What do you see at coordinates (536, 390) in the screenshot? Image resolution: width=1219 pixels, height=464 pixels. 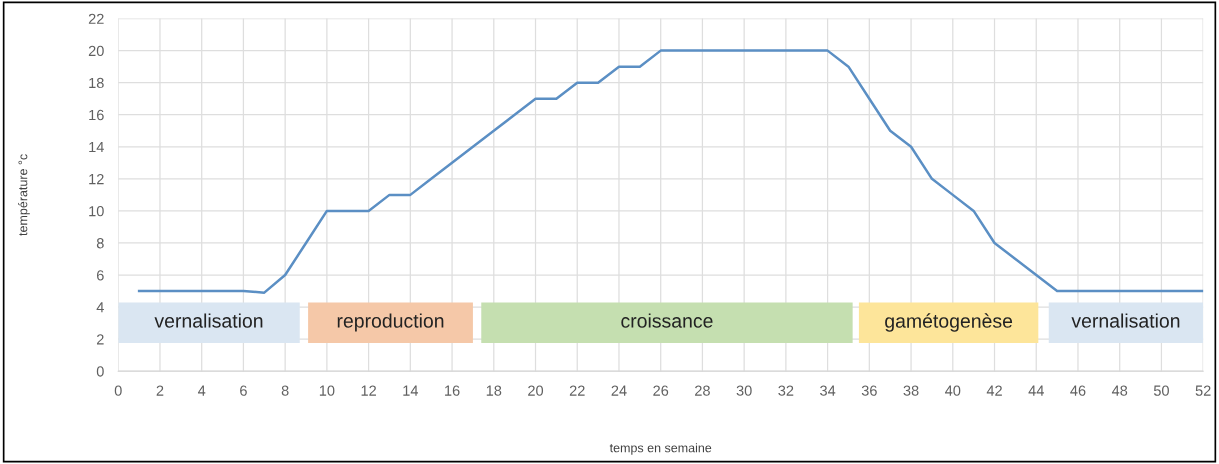 I see `x-tick-label: 20` at bounding box center [536, 390].